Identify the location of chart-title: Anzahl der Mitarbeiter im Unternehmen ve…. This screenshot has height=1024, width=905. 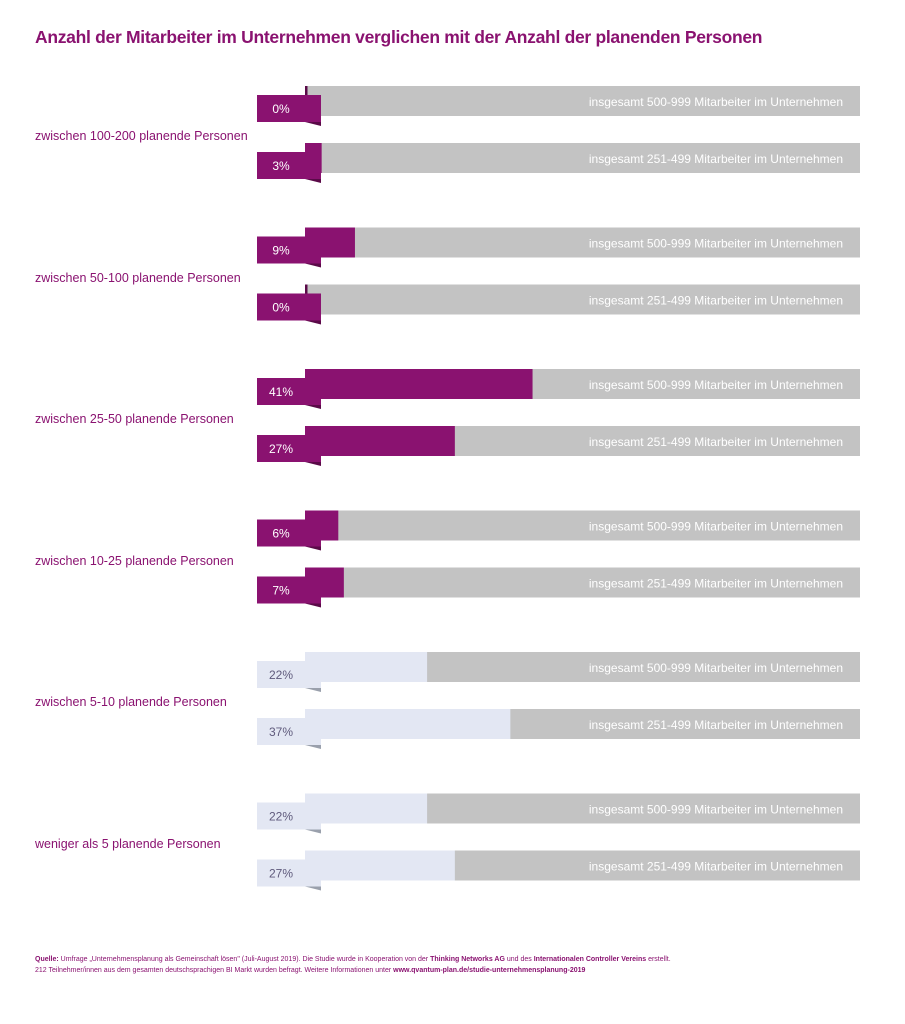
(399, 37).